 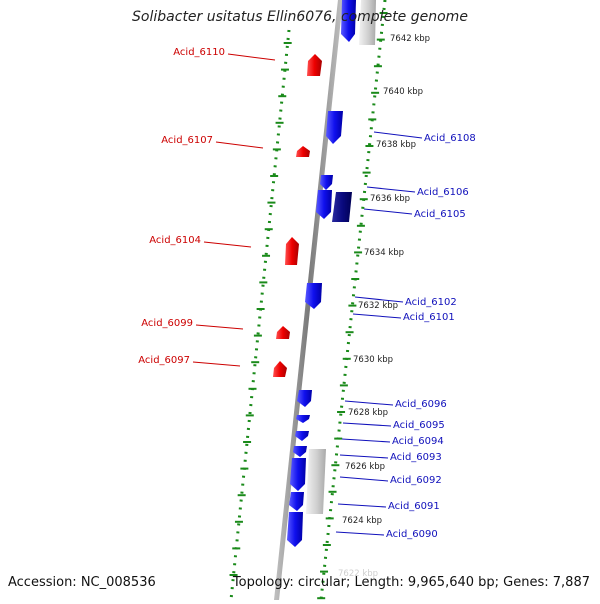 I want to click on gene-label-left: Acid_6107, so click(x=187, y=140).